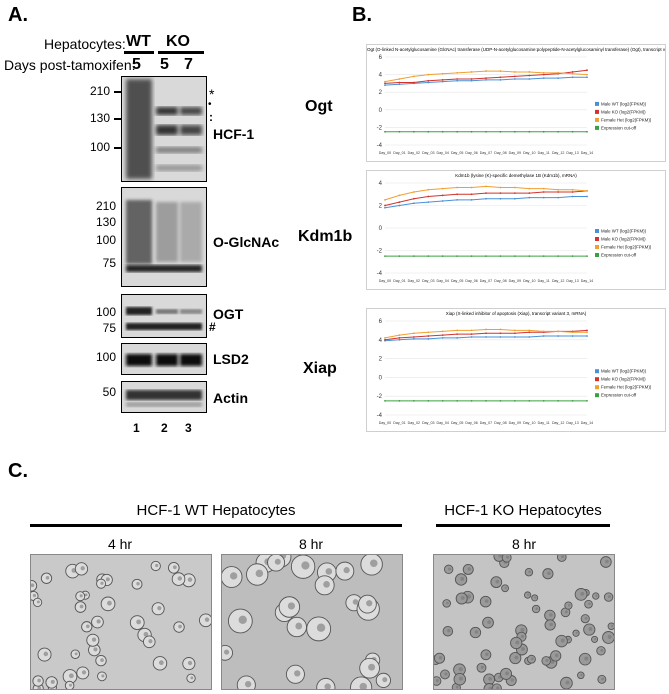 The image size is (669, 694). What do you see at coordinates (139, 52) in the screenshot?
I see `wt-bar` at bounding box center [139, 52].